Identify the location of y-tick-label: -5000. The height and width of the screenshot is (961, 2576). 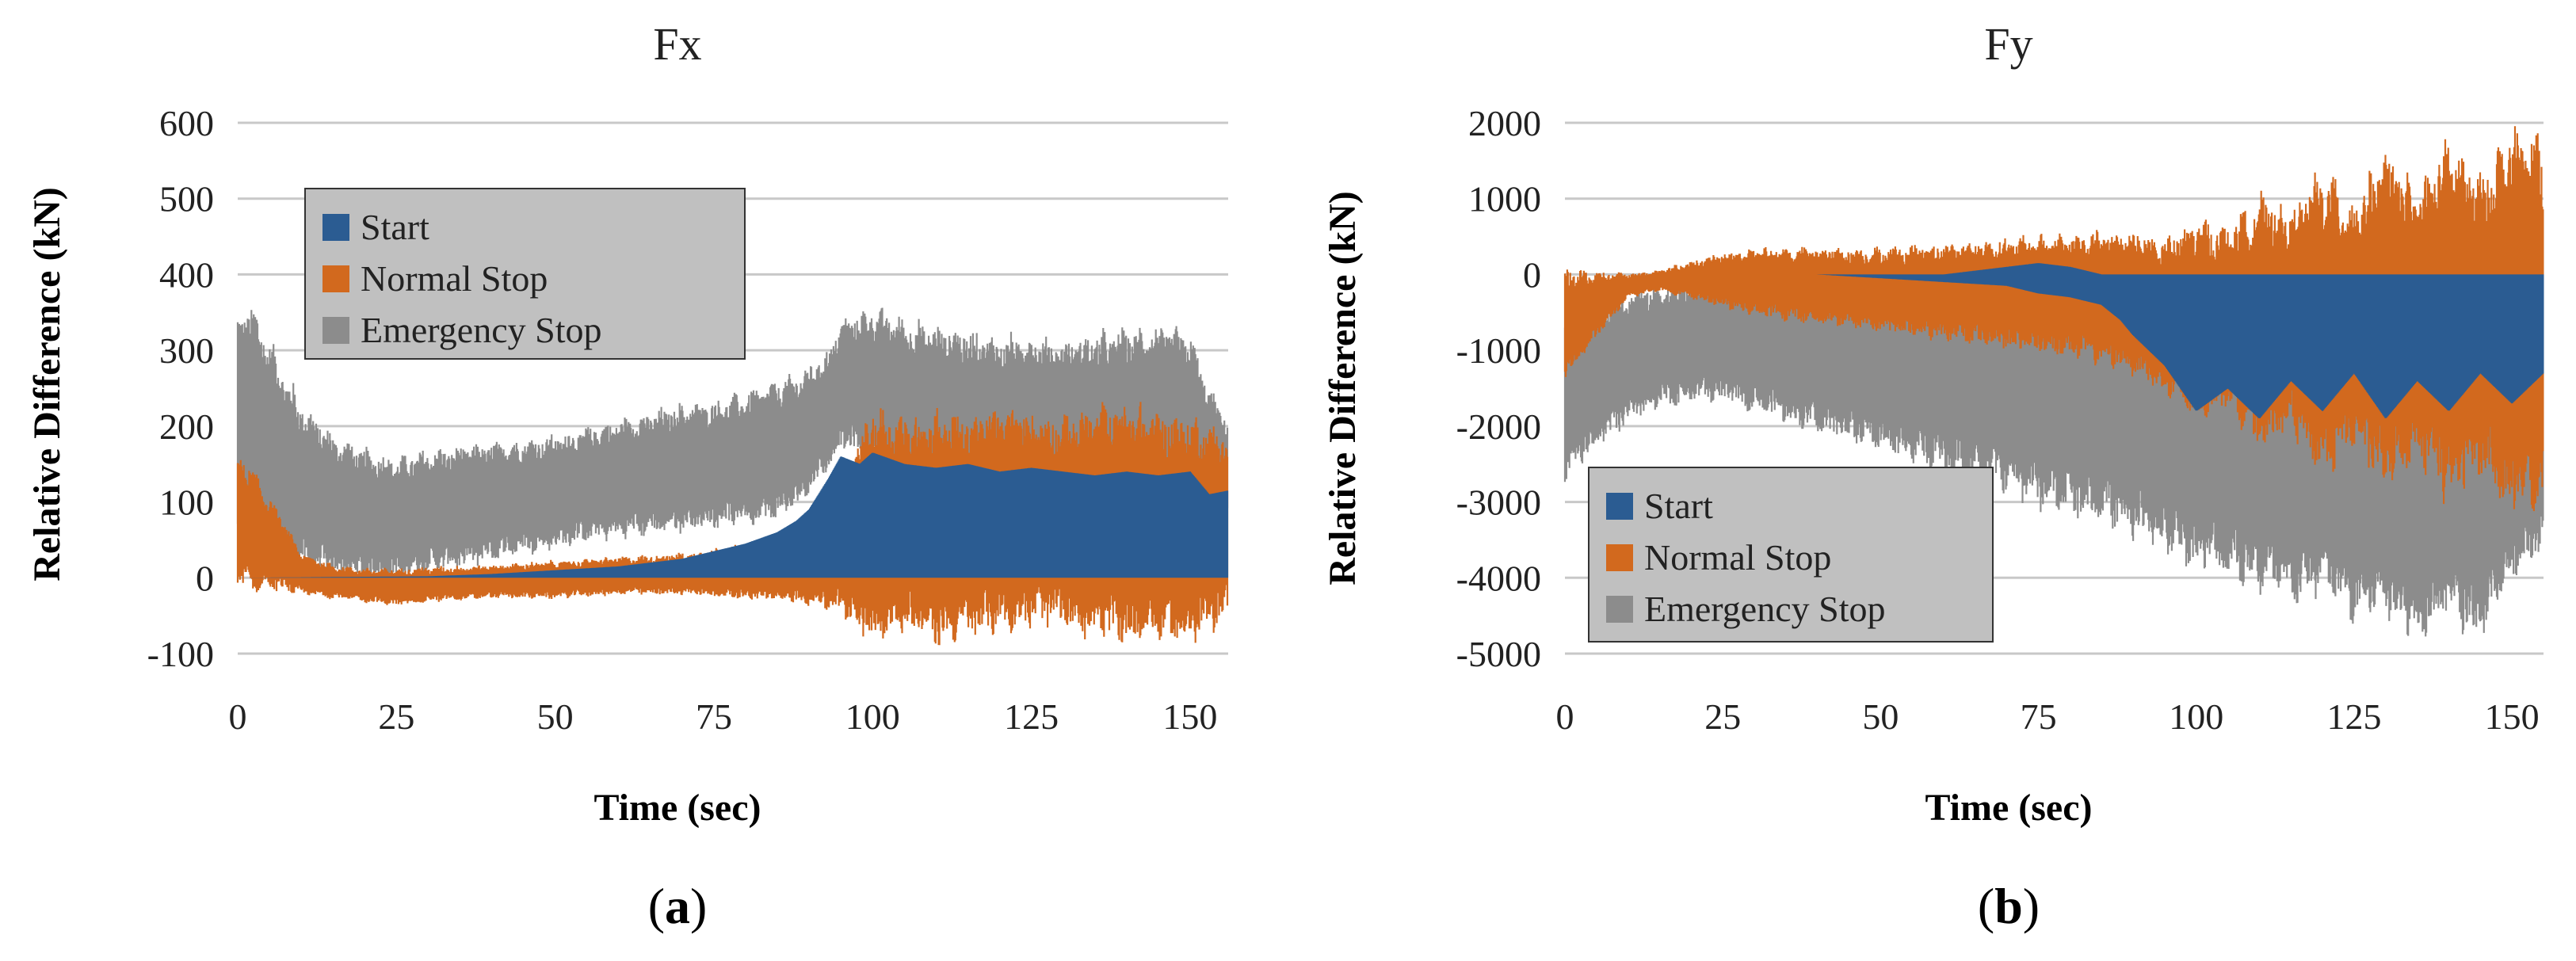
(1498, 654).